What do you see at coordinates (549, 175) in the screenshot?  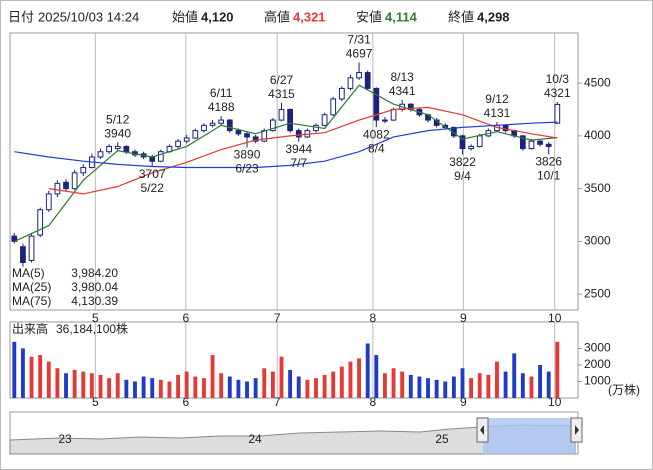 I see `annotation: 10/1` at bounding box center [549, 175].